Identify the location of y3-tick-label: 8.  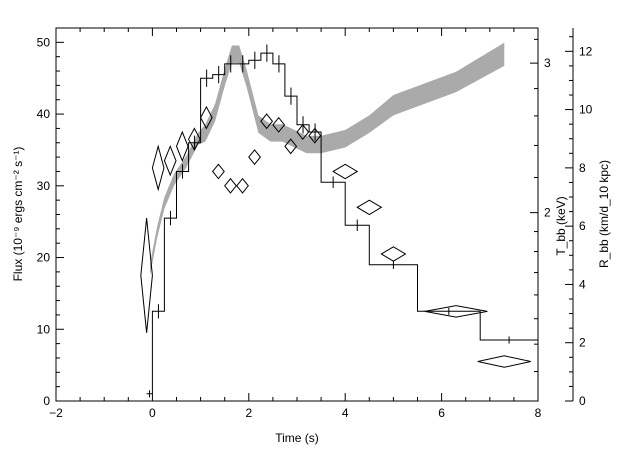
(582, 168).